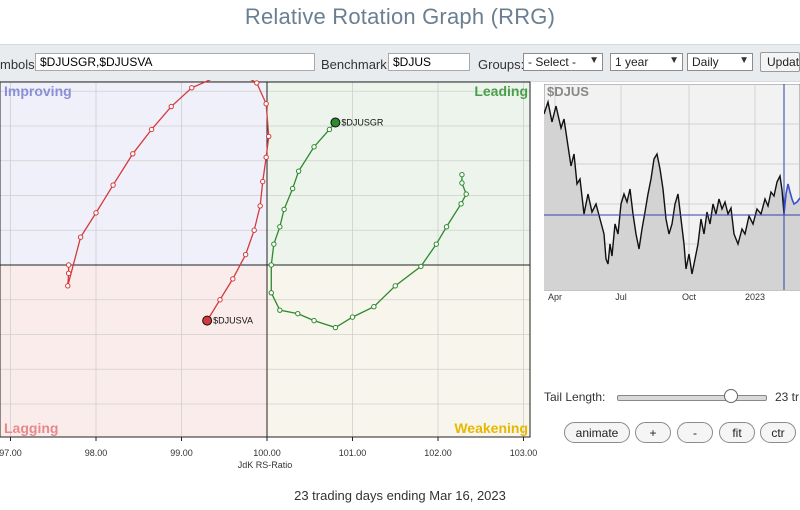  Describe the element at coordinates (96, 453) in the screenshot. I see `x-tick-label: 98.00` at that location.